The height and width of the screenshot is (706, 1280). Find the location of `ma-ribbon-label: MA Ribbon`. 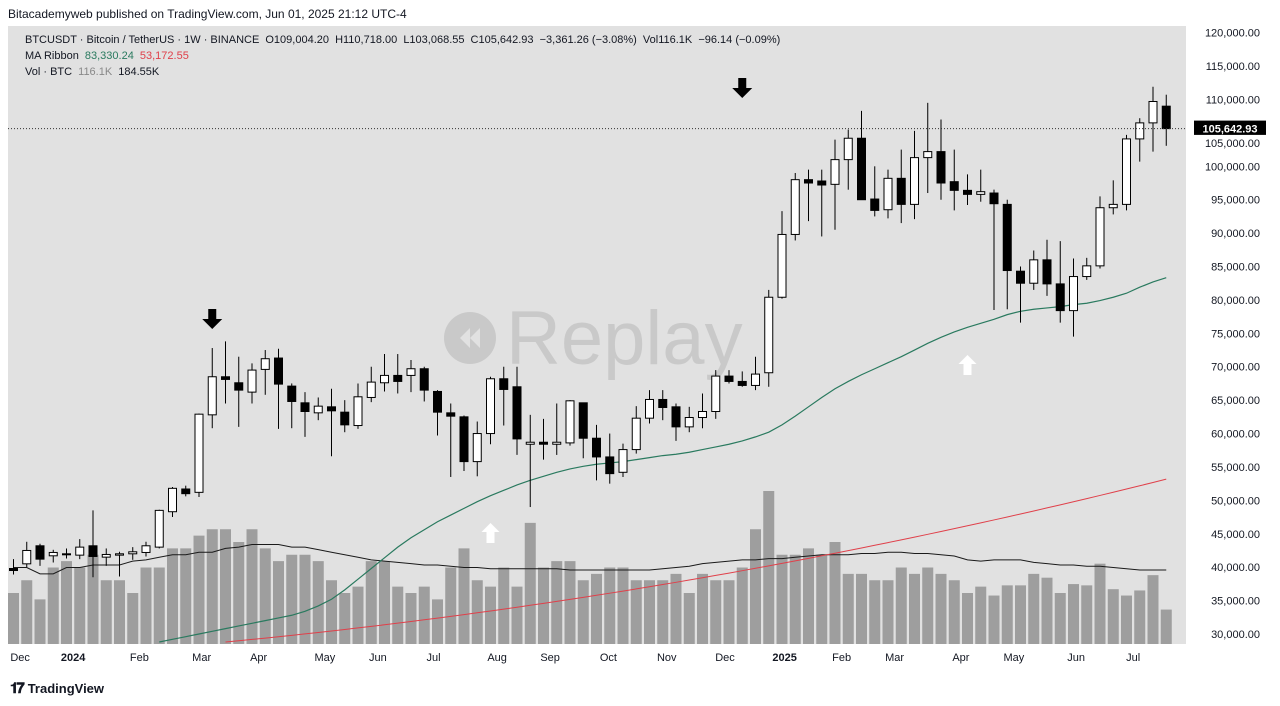

ma-ribbon-label: MA Ribbon is located at coordinates (52, 56).